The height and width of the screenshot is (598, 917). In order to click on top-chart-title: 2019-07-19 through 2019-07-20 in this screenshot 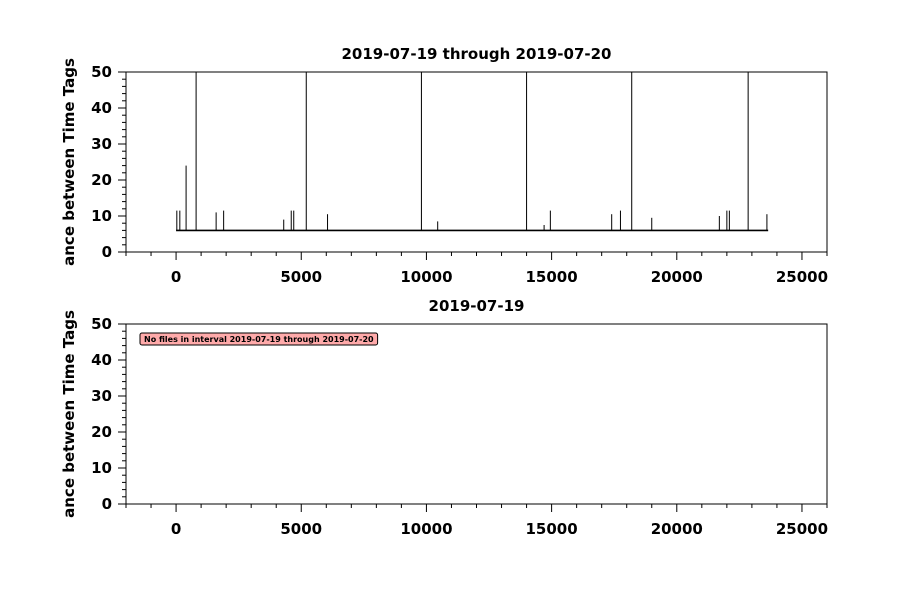, I will do `click(477, 54)`.